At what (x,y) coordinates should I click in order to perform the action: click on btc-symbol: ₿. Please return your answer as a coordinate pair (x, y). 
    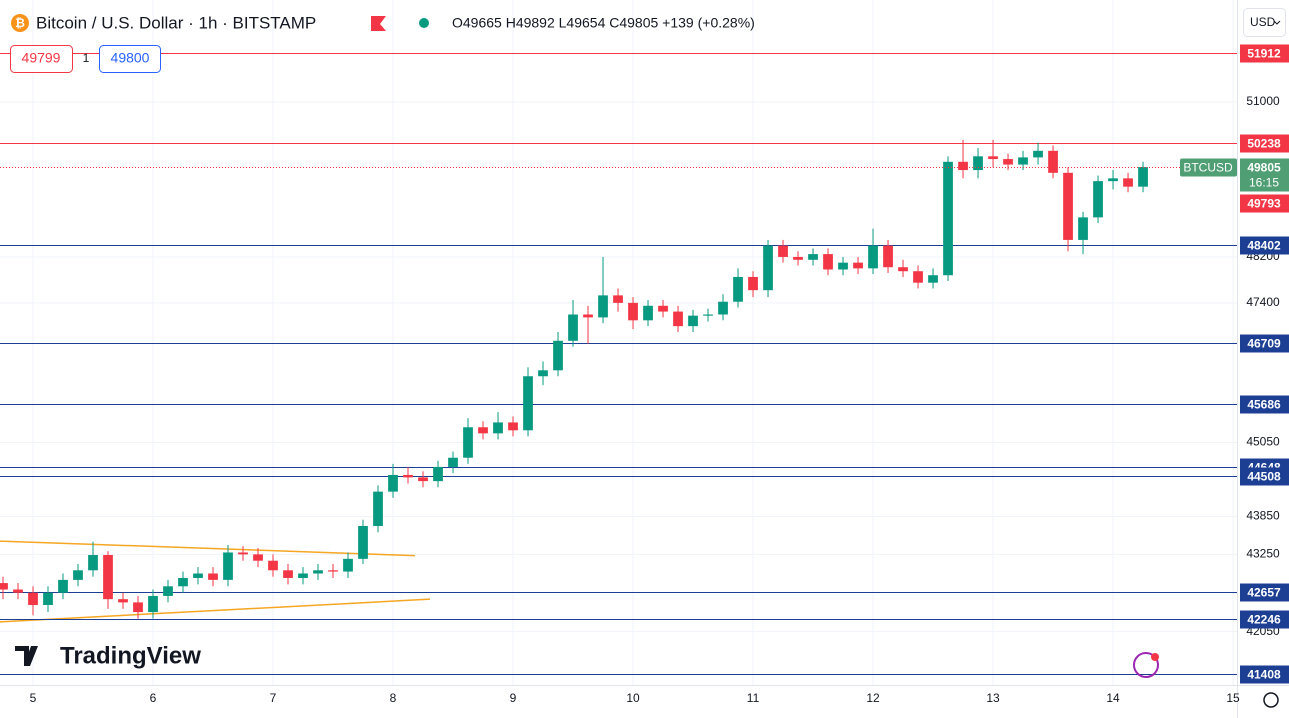
    Looking at the image, I should click on (20, 23).